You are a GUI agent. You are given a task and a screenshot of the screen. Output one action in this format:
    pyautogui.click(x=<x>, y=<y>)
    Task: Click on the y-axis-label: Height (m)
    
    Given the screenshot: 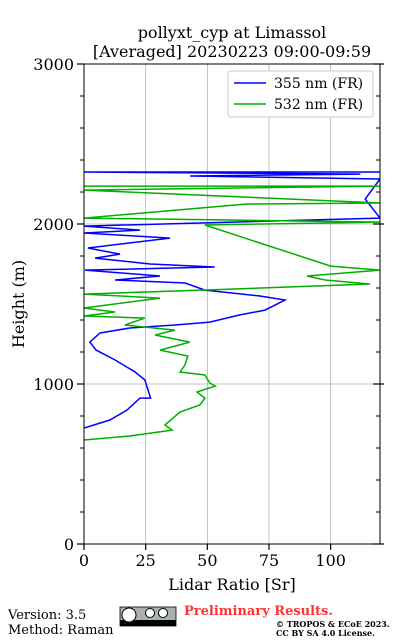 What is the action you would take?
    pyautogui.click(x=18, y=304)
    